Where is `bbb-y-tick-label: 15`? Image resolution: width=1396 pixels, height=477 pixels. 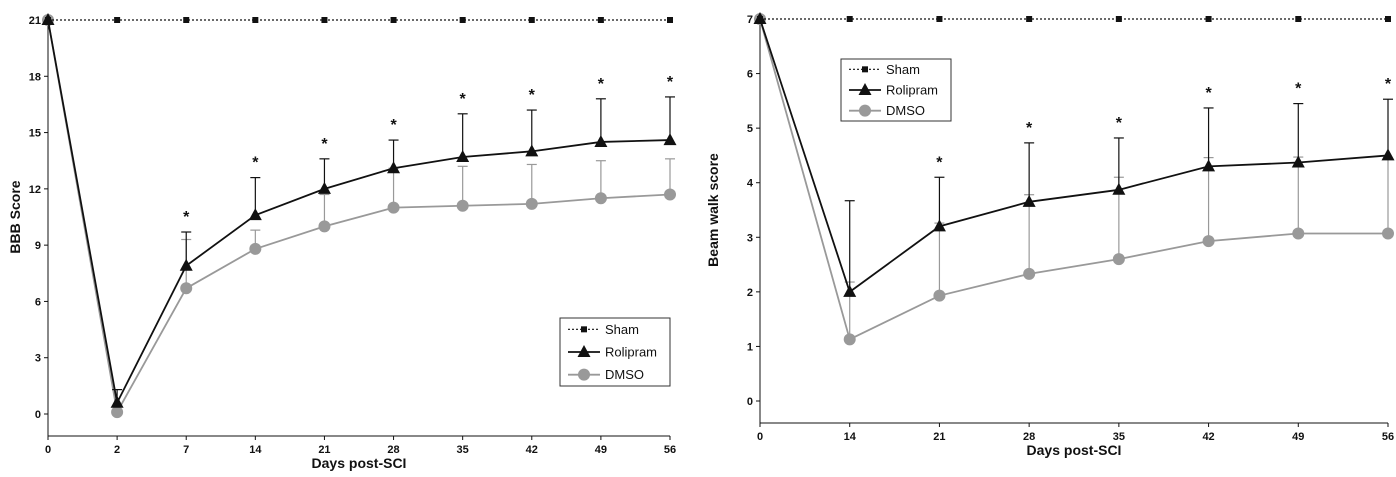
bbb-y-tick-label: 15 is located at coordinates (35, 134).